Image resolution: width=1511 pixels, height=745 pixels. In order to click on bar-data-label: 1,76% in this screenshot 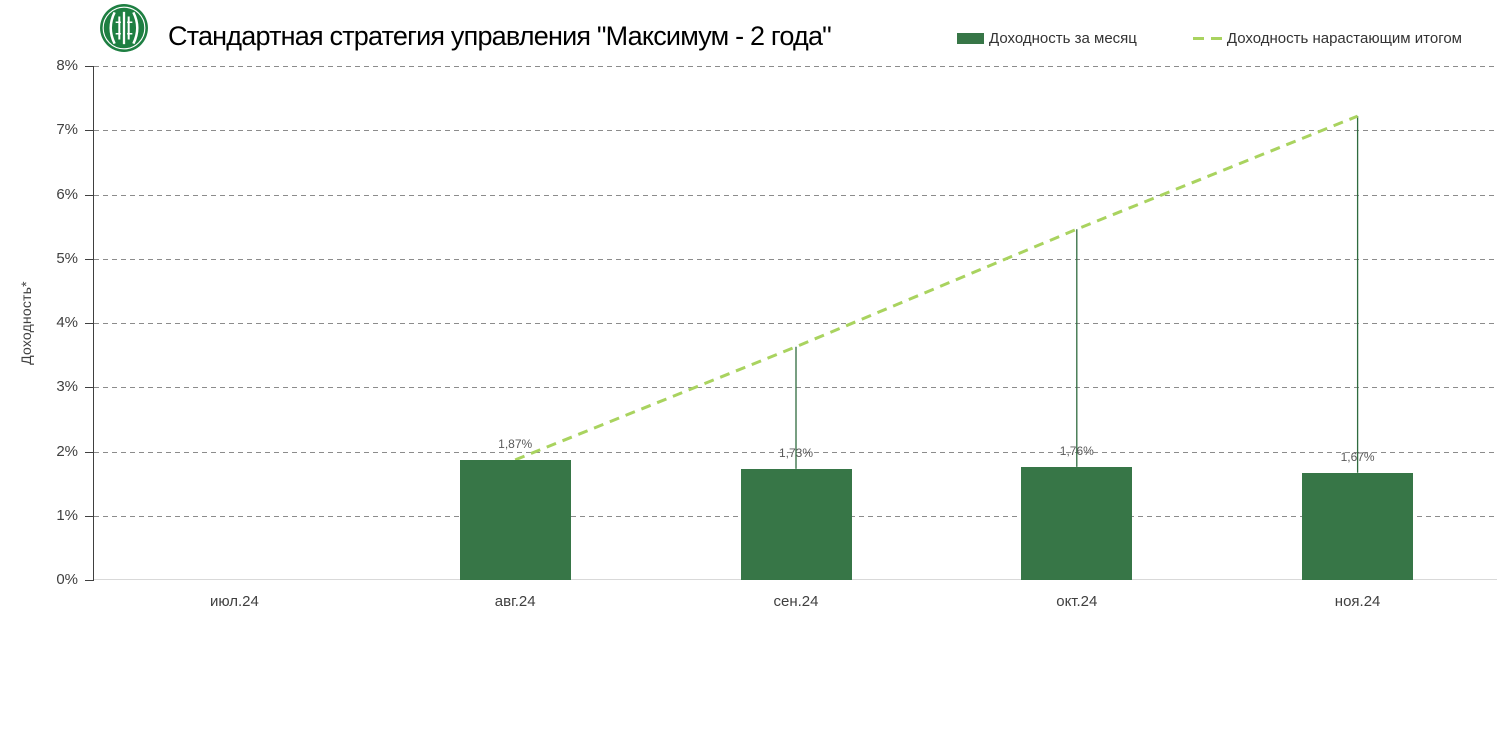, I will do `click(1076, 450)`.